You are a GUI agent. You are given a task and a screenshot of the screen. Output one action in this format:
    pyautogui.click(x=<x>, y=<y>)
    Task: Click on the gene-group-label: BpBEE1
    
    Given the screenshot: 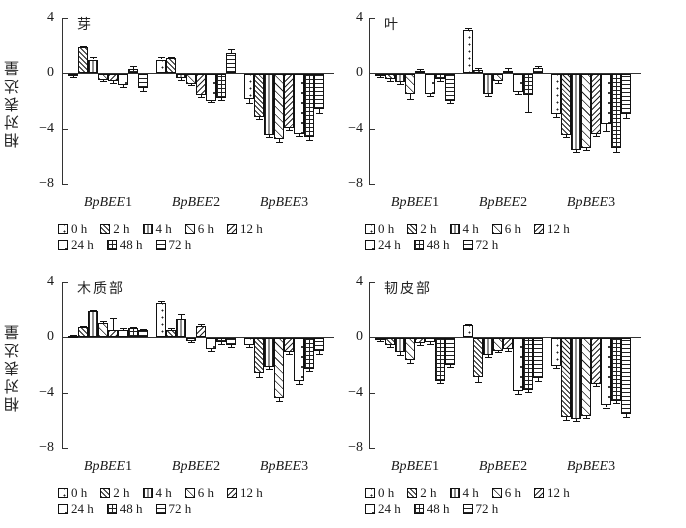 What is the action you would take?
    pyautogui.click(x=108, y=202)
    